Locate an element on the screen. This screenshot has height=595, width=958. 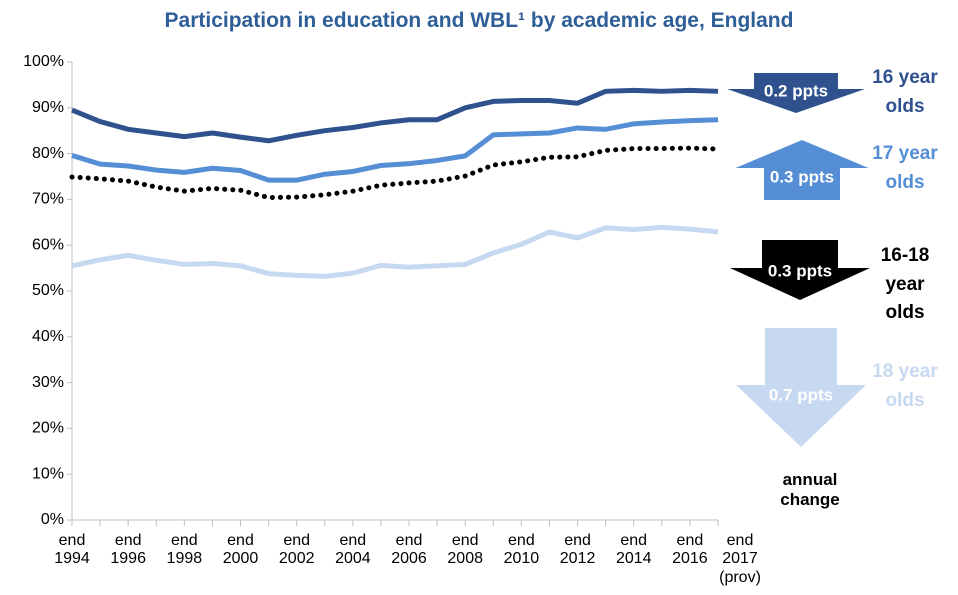
x-tick-label: end 2006 is located at coordinates (409, 550).